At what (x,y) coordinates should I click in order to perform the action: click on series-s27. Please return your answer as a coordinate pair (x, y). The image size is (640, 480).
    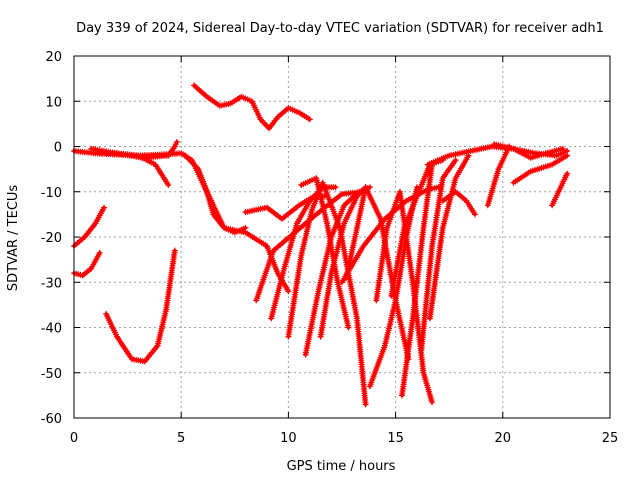
    Looking at the image, I should click on (540, 169).